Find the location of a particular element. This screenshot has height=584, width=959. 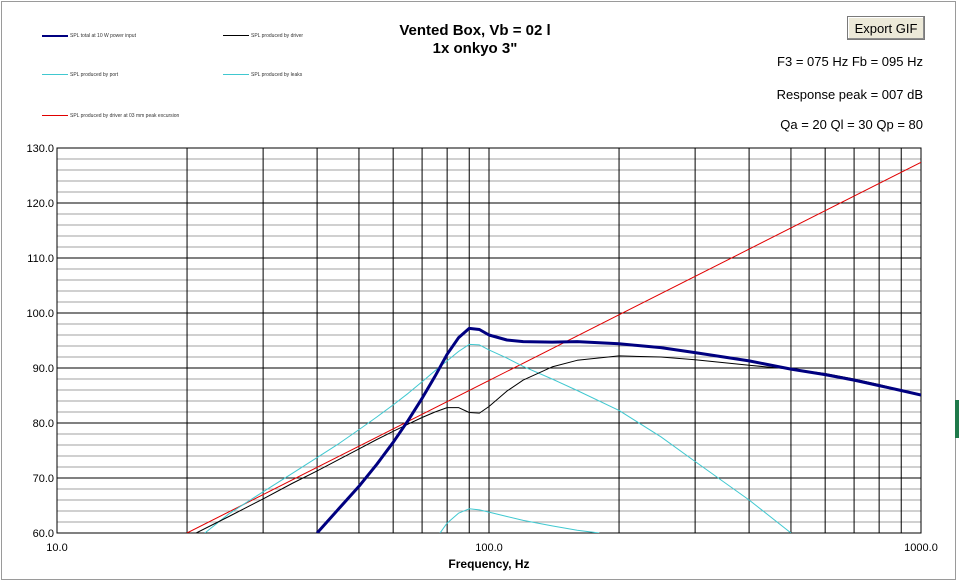

x-tick-label: 1000.0 is located at coordinates (921, 548).